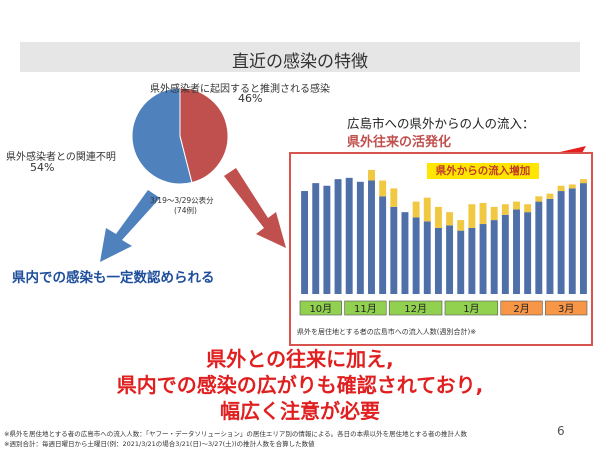 This screenshot has width=600, height=450. What do you see at coordinates (185, 210) in the screenshot?
I see `pie-note-line2: (74例)` at bounding box center [185, 210].